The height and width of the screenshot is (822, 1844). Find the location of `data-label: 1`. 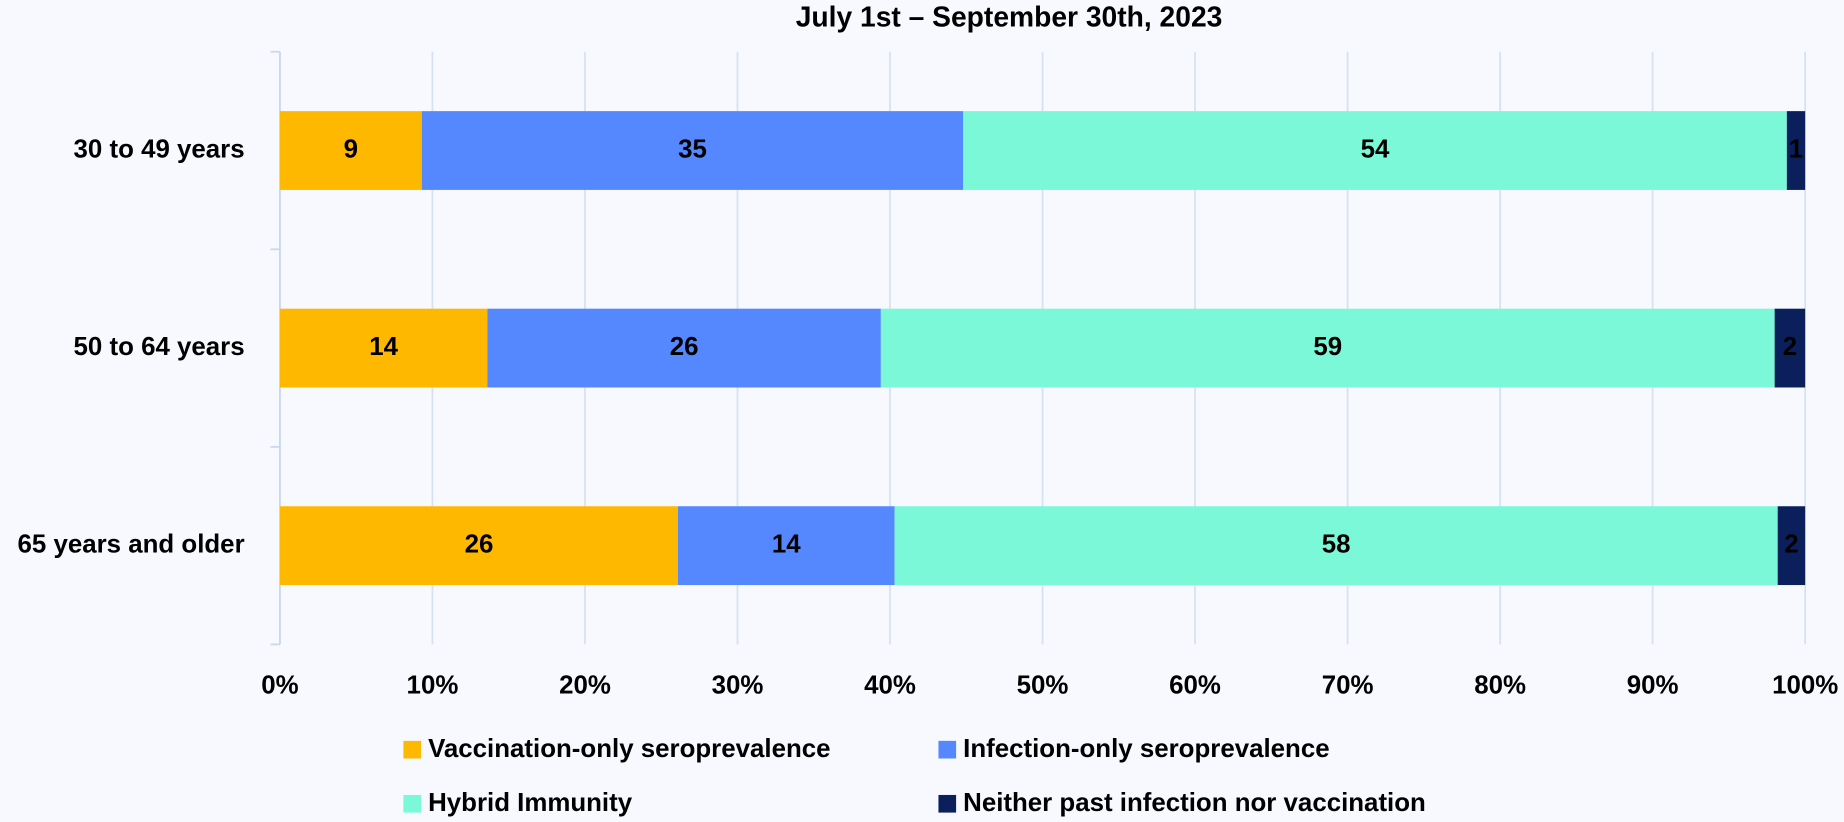

data-label: 1 is located at coordinates (1796, 149).